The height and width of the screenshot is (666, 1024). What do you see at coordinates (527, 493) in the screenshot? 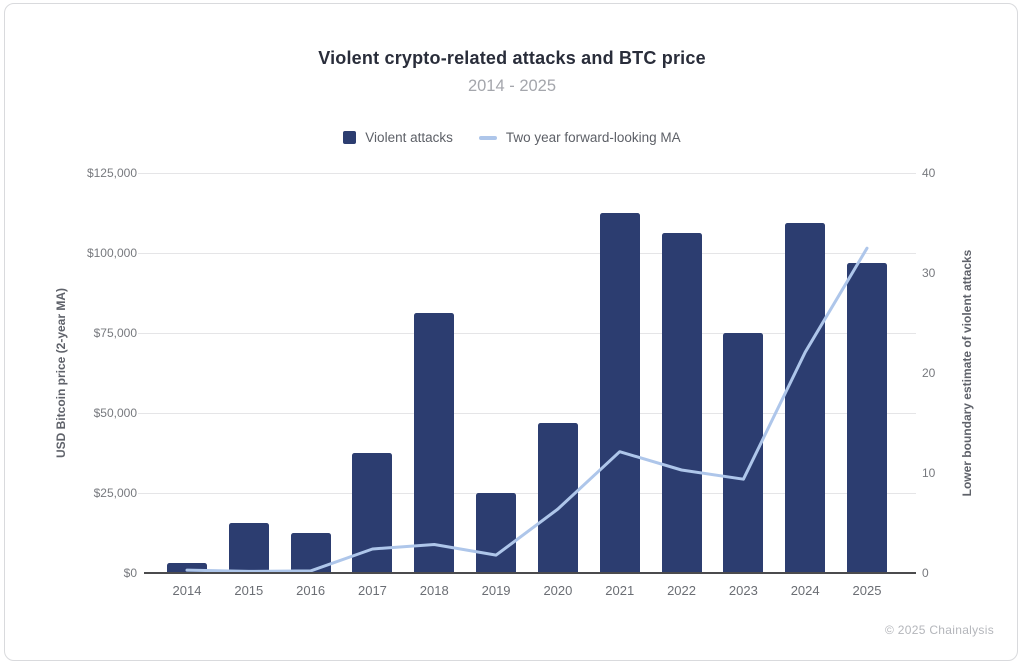
I see `gridline-$25,000` at bounding box center [527, 493].